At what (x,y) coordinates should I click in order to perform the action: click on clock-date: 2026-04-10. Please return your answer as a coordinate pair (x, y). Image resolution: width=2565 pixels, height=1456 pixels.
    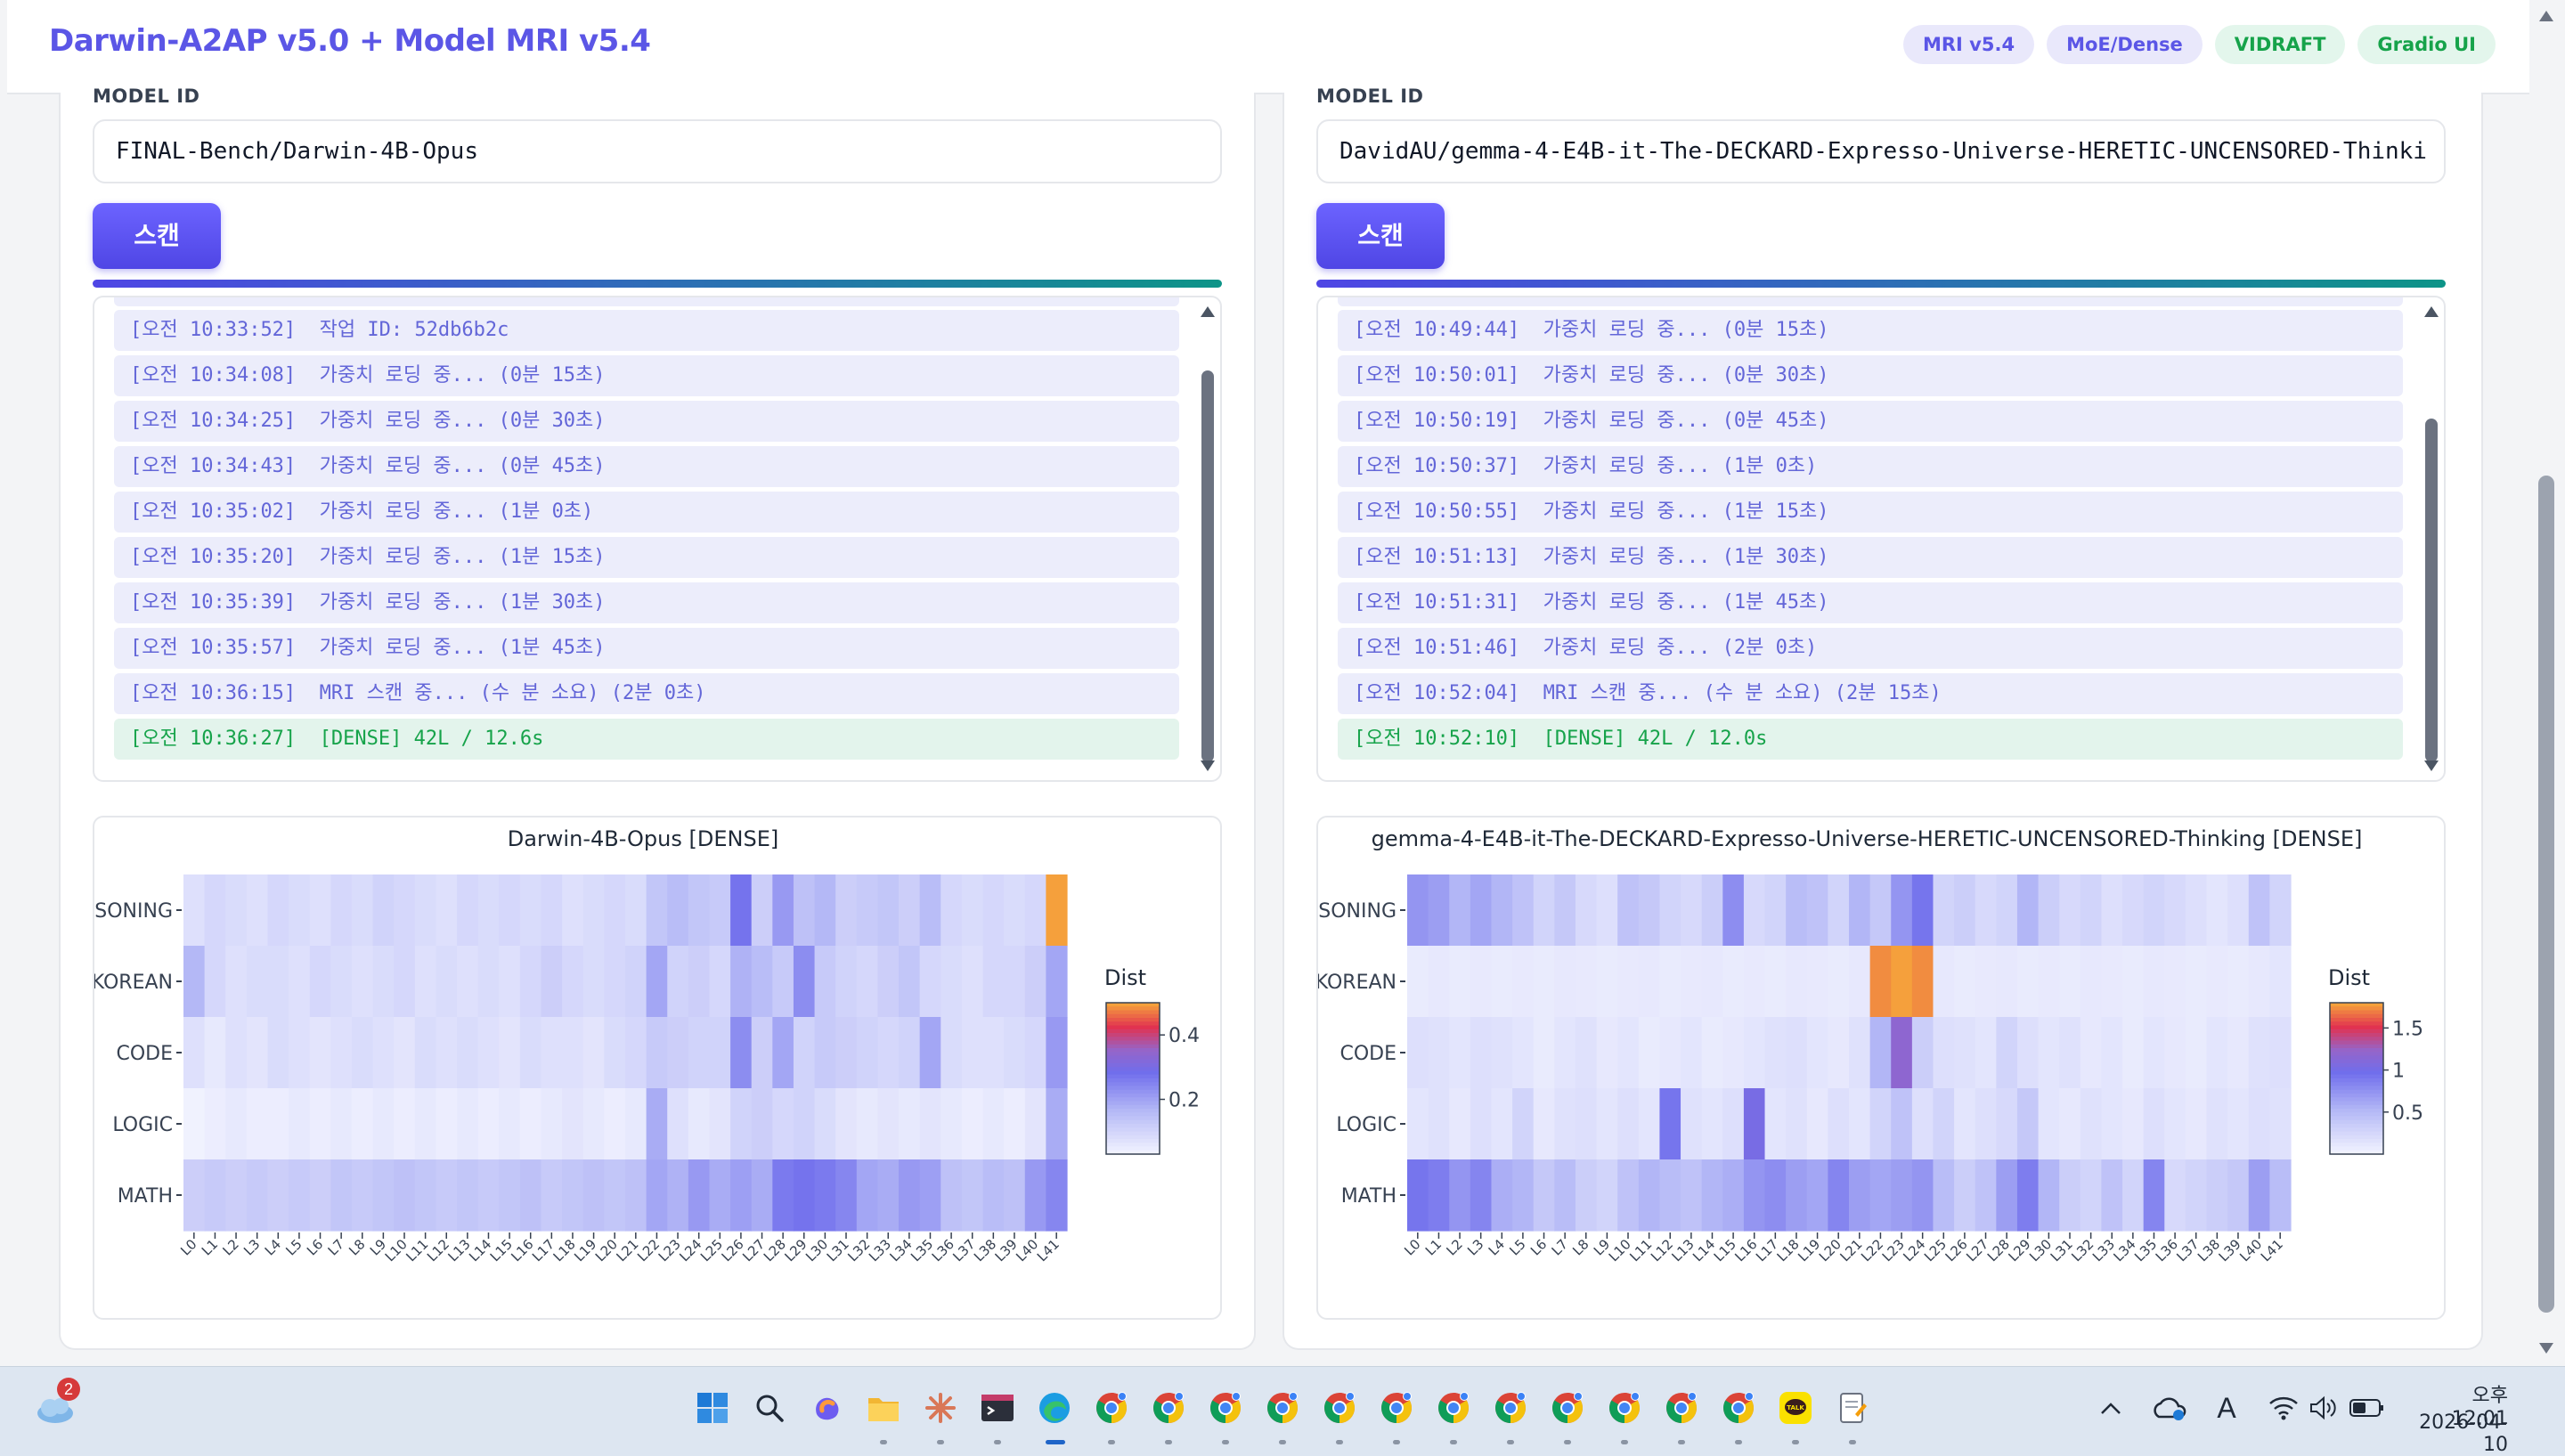
    Looking at the image, I should click on (2463, 1433).